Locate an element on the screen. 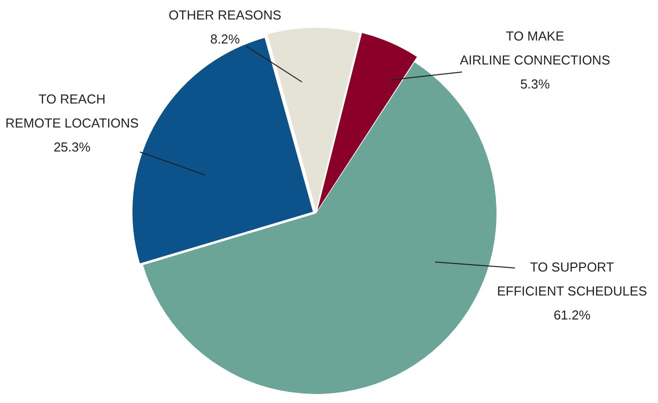 This screenshot has height=403, width=658. slice-label: TO SUPPORT EFFICIENT SCHEDULES is located at coordinates (572, 279).